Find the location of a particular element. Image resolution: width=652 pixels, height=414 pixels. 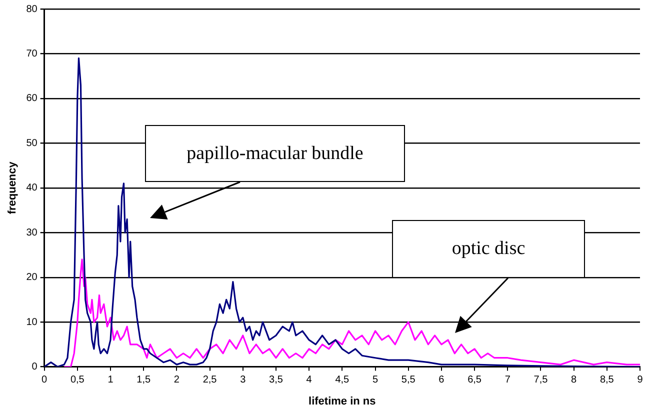

y-tick-label: 60 is located at coordinates (32, 98).